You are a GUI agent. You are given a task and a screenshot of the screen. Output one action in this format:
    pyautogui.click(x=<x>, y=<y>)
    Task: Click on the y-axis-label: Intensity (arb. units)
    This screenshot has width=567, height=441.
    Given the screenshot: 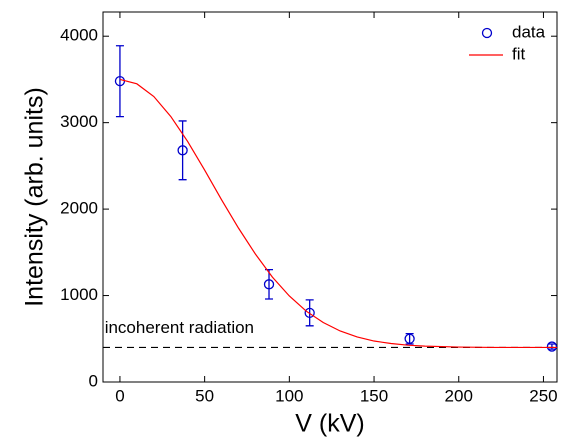 What is the action you would take?
    pyautogui.click(x=35, y=197)
    